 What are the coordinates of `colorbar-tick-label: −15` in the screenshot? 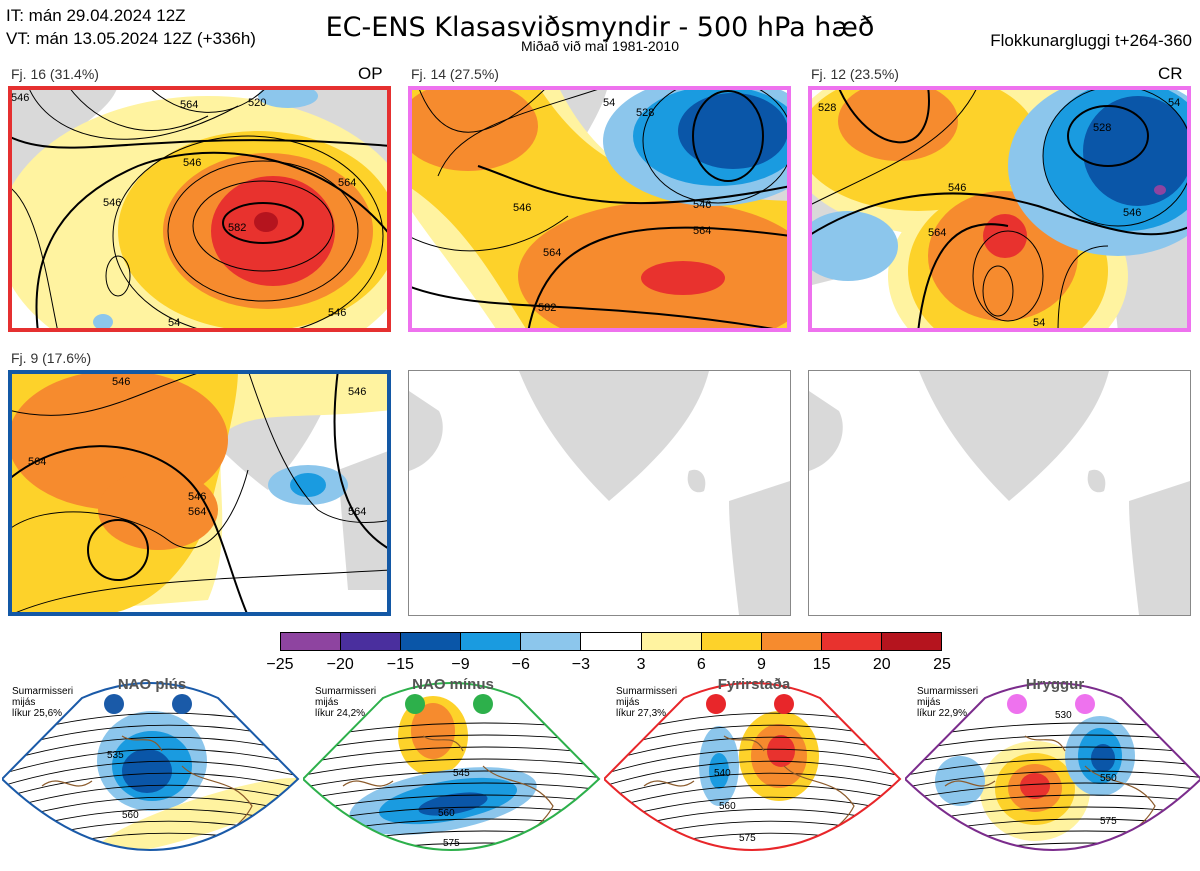 It's located at (400, 664).